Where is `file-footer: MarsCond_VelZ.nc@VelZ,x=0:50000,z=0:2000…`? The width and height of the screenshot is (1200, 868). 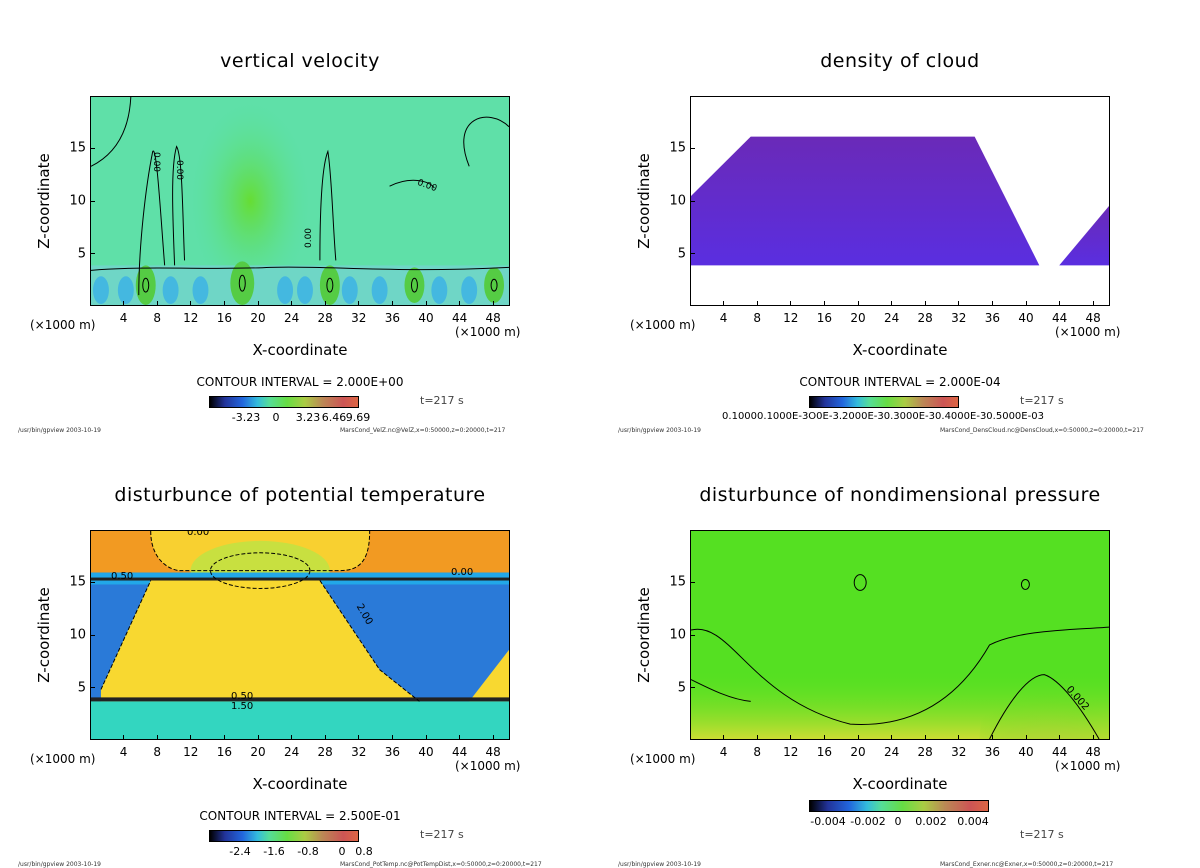
file-footer: MarsCond_VelZ.nc@VelZ,x=0:50000,z=0:2000… is located at coordinates (423, 430).